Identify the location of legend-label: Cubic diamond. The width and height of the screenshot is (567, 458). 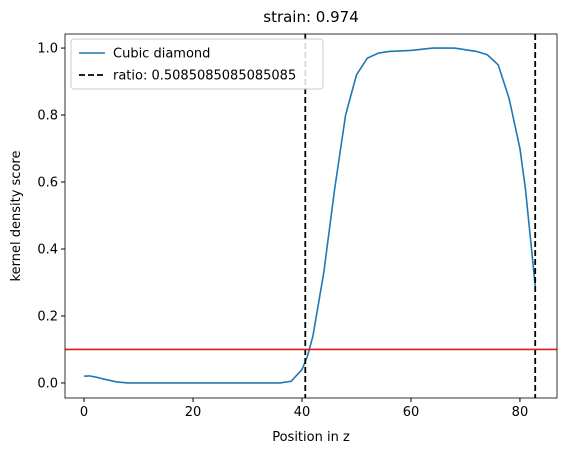
(161, 54).